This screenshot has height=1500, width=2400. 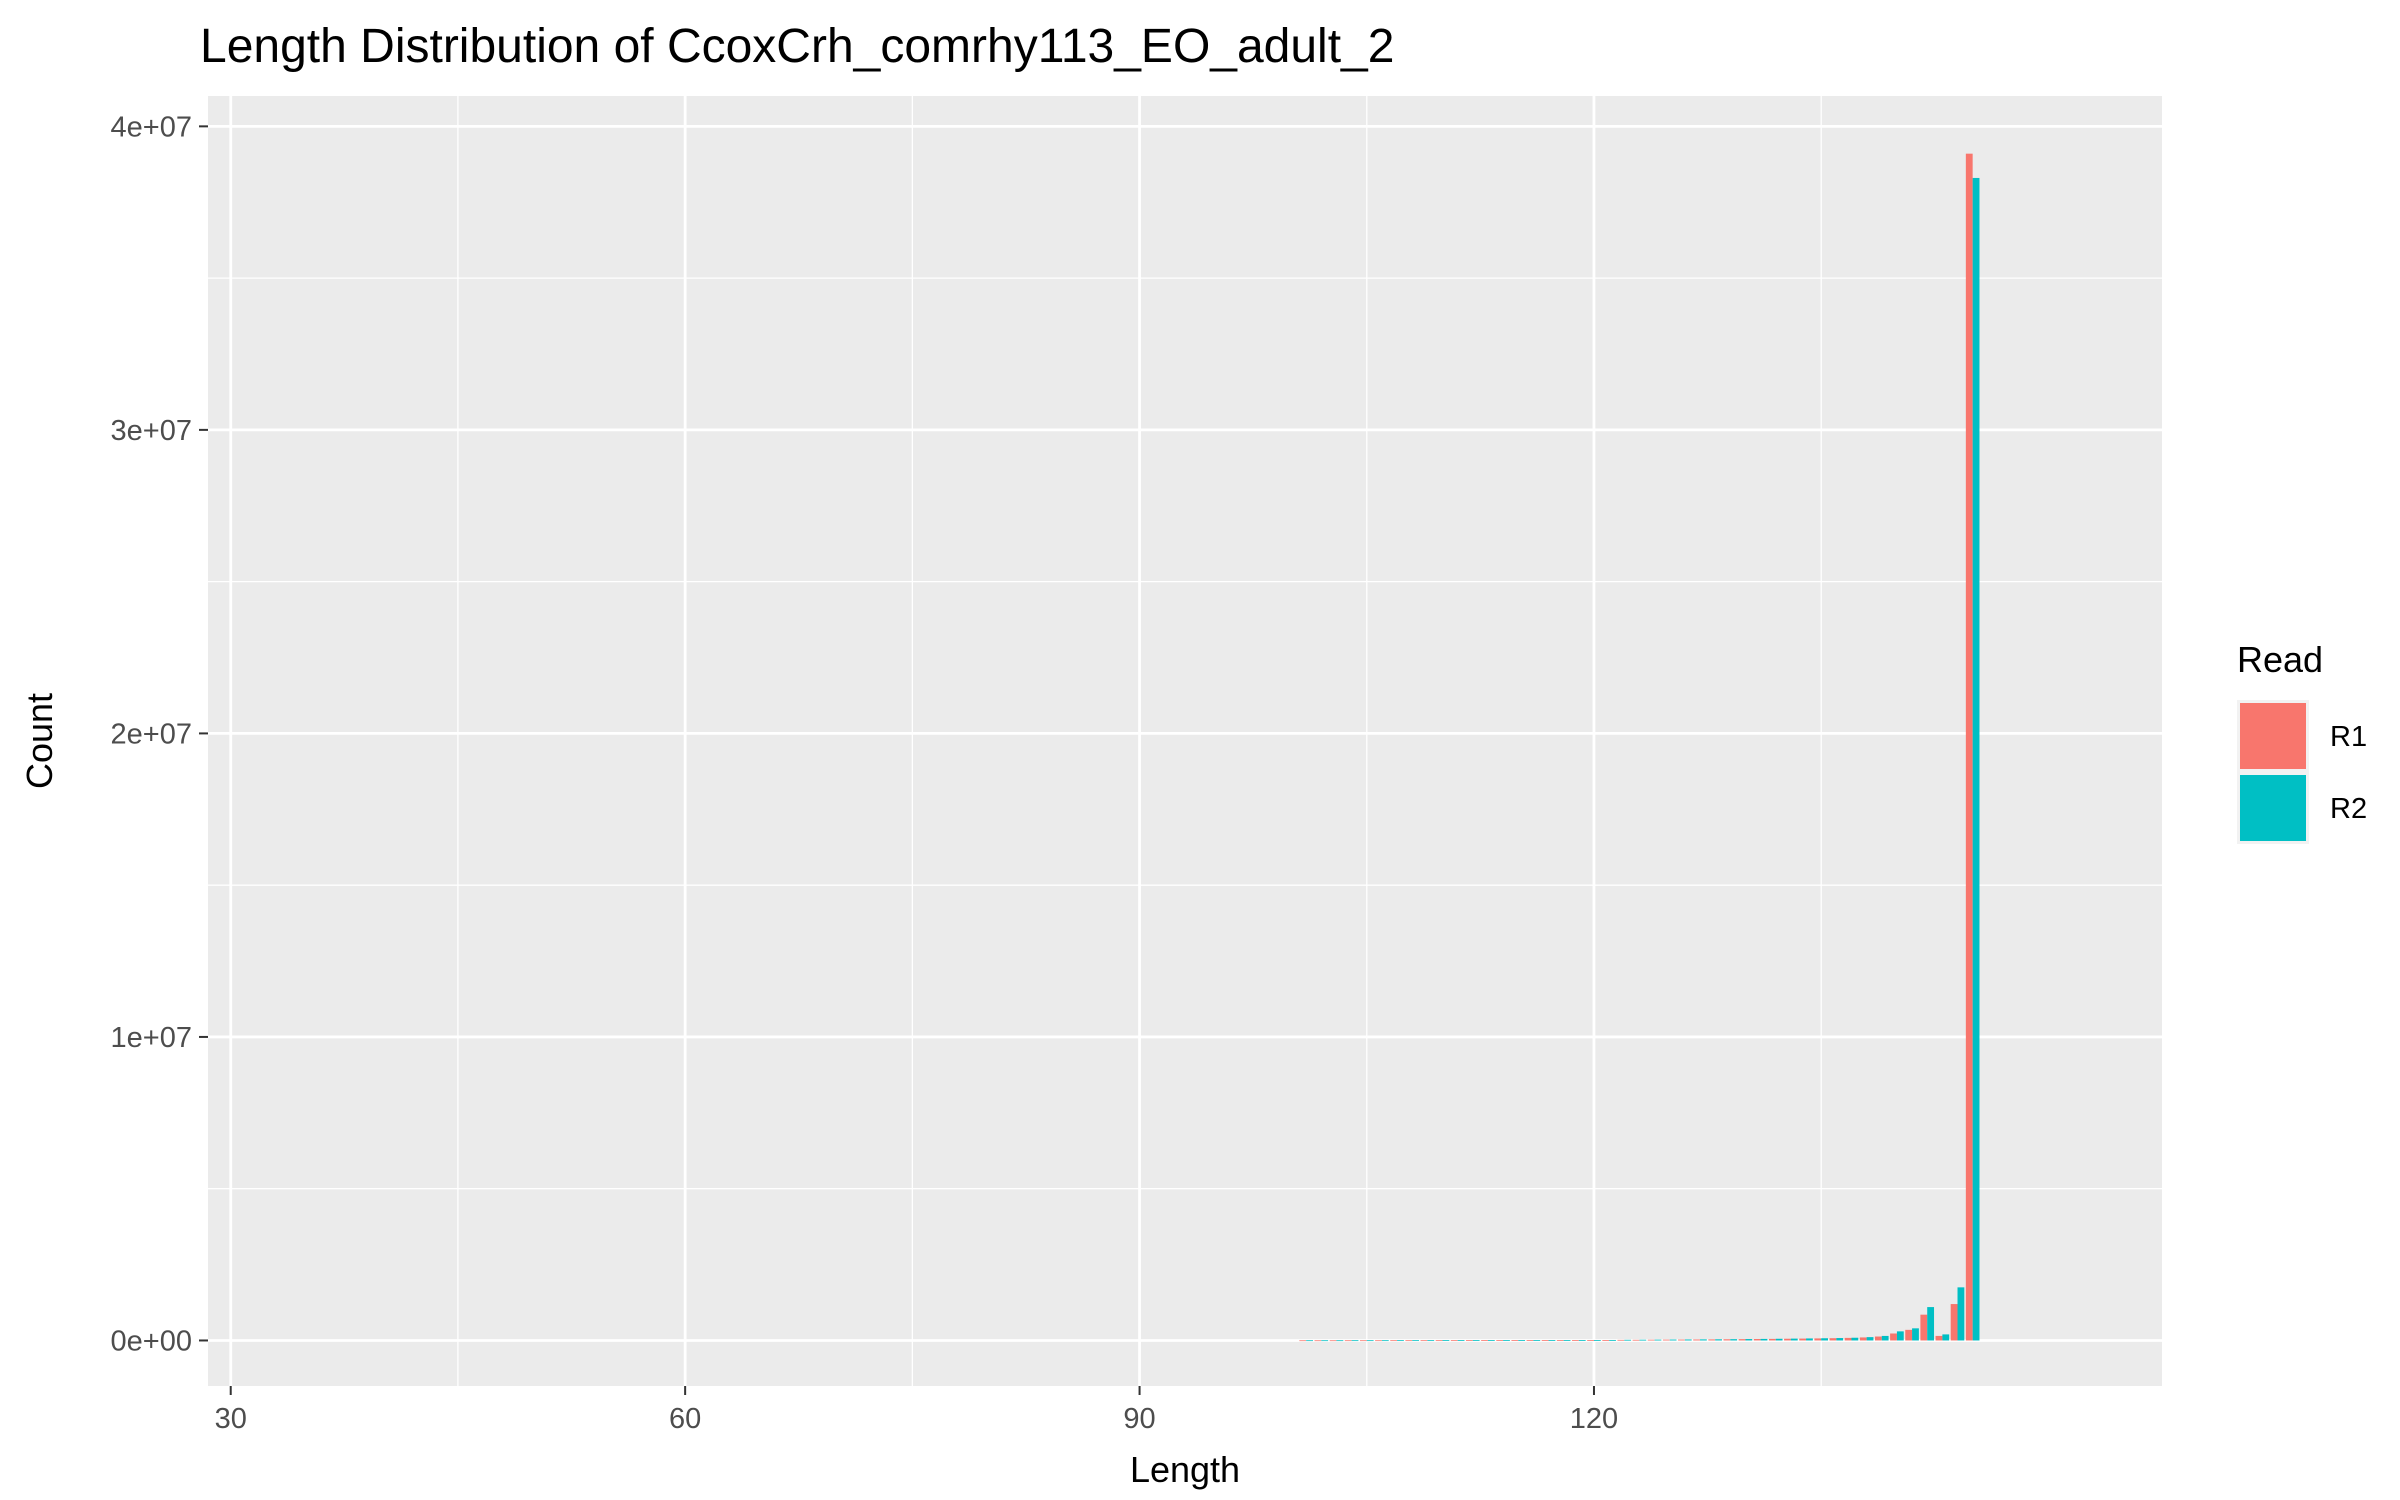 What do you see at coordinates (151, 431) in the screenshot?
I see `y-tick-label: 3e+07` at bounding box center [151, 431].